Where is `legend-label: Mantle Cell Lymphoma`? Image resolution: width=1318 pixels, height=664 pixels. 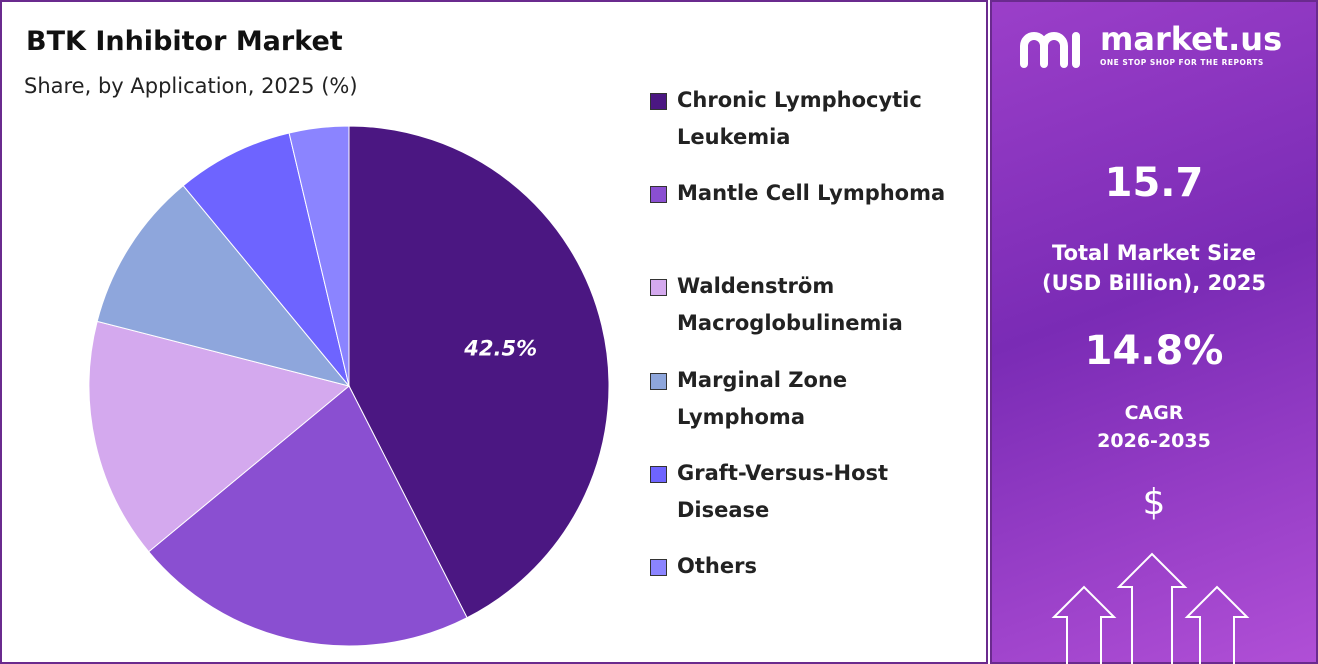
legend-label: Mantle Cell Lymphoma is located at coordinates (811, 193).